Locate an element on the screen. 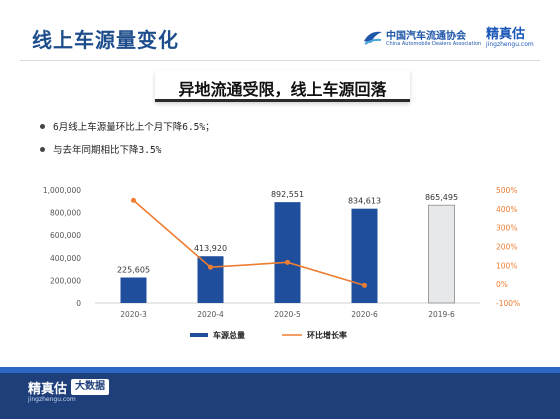 The image size is (560, 419). y-left-tick-label: 0 is located at coordinates (78, 303).